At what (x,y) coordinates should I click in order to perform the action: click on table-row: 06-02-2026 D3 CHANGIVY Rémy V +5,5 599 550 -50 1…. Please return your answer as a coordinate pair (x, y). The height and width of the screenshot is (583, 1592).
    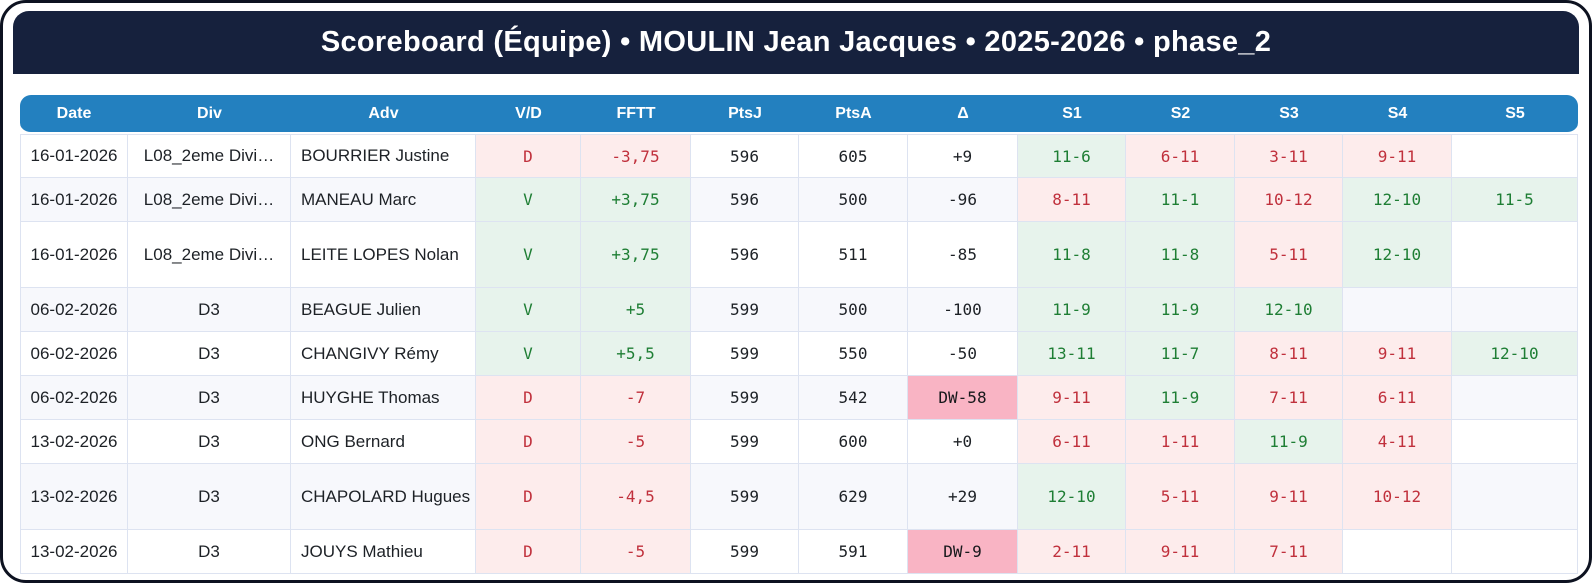
    Looking at the image, I should click on (799, 354).